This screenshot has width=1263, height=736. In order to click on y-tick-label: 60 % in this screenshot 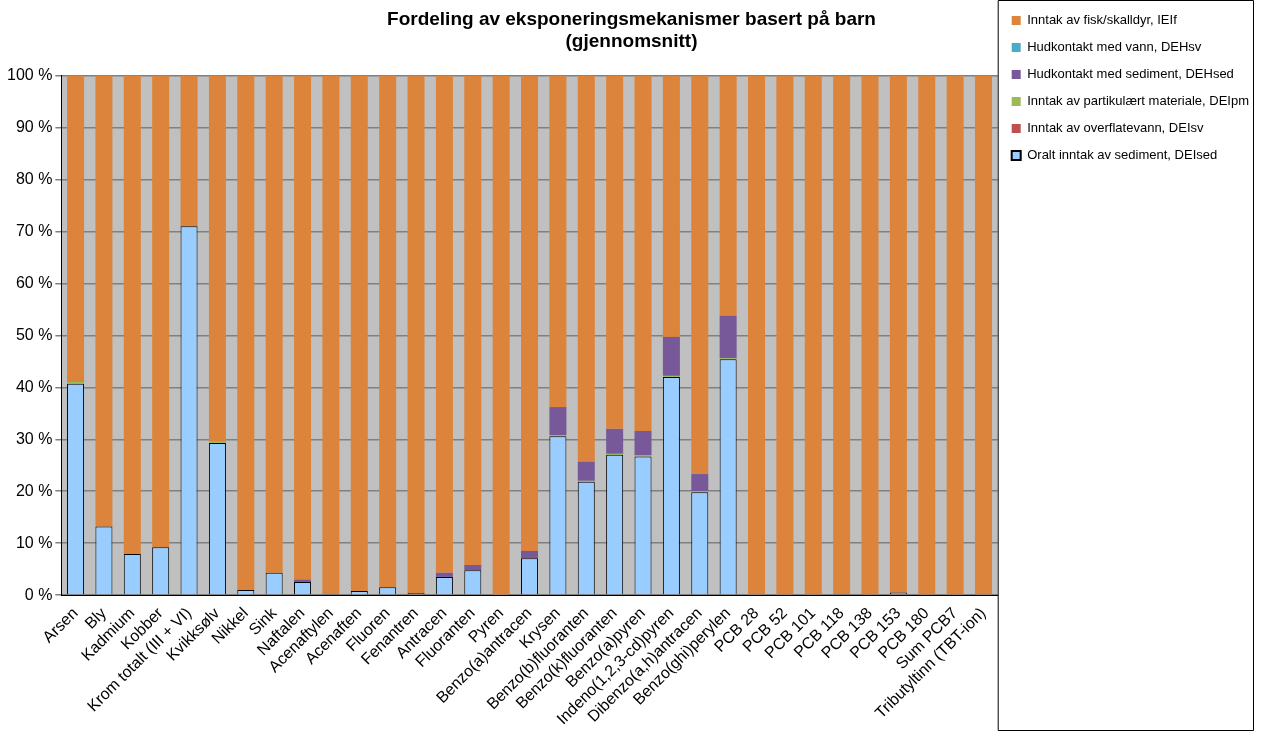, I will do `click(34, 282)`.